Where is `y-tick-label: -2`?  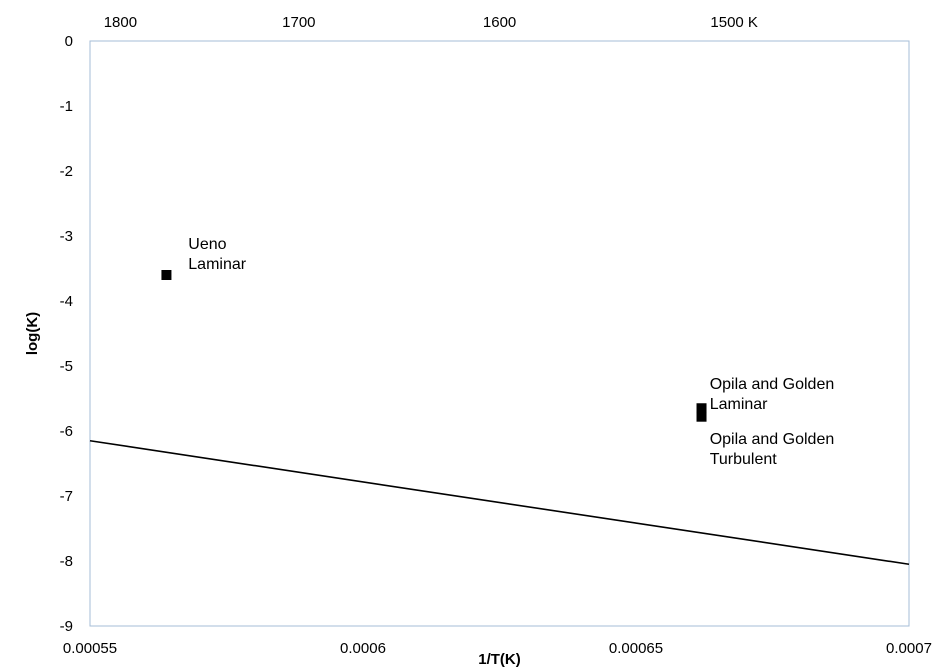
y-tick-label: -2 is located at coordinates (66, 171).